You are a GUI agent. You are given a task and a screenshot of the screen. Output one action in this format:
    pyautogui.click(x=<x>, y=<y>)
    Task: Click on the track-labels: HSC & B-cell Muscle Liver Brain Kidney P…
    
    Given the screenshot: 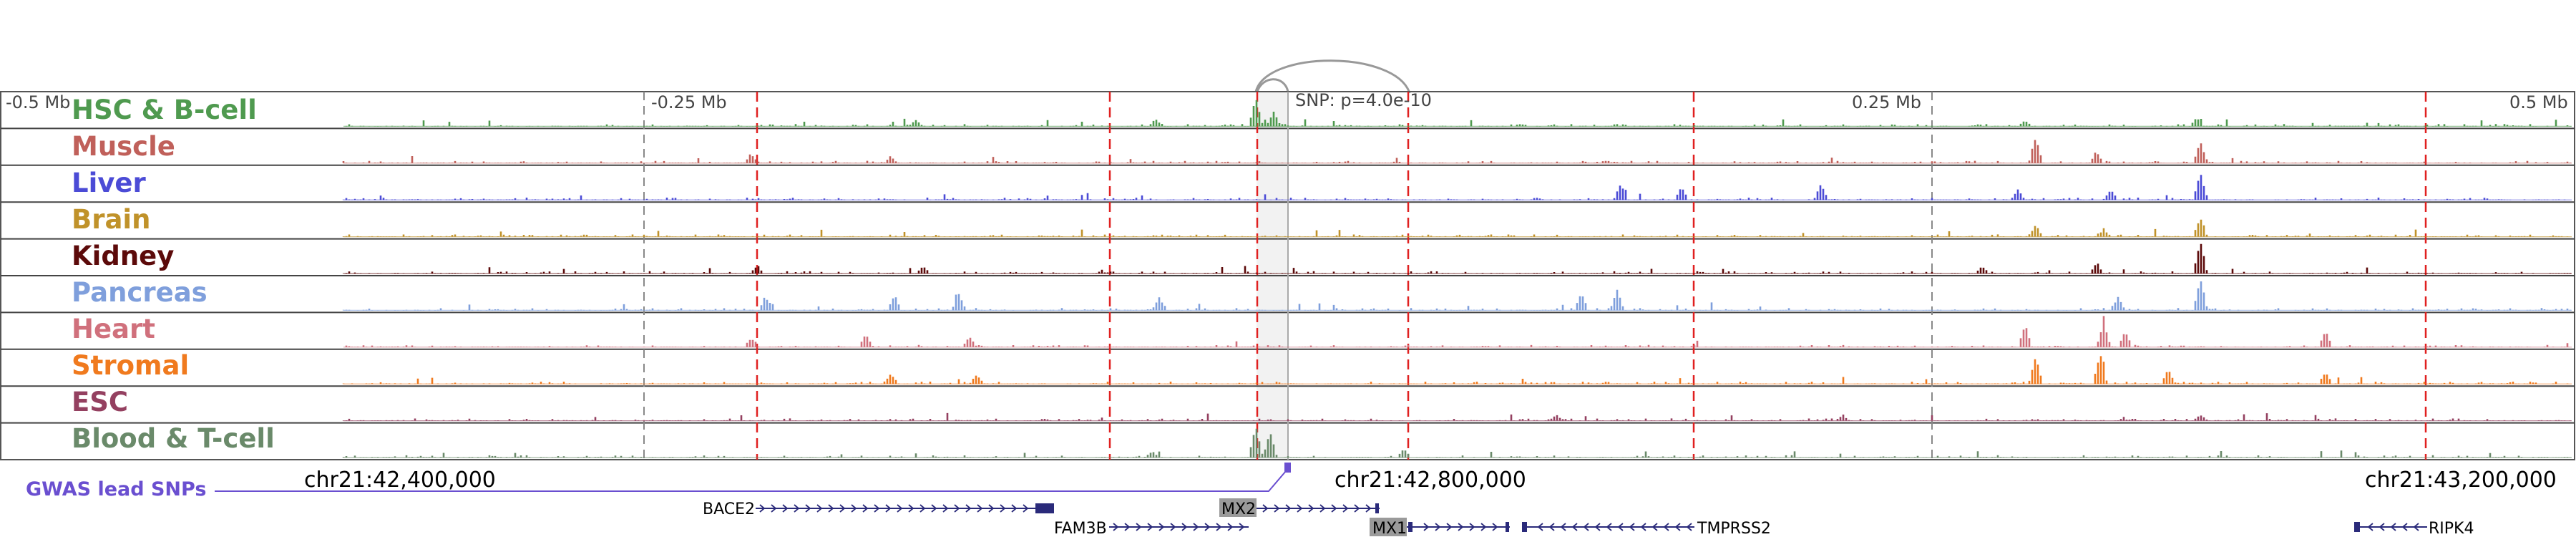 What is the action you would take?
    pyautogui.click(x=173, y=274)
    